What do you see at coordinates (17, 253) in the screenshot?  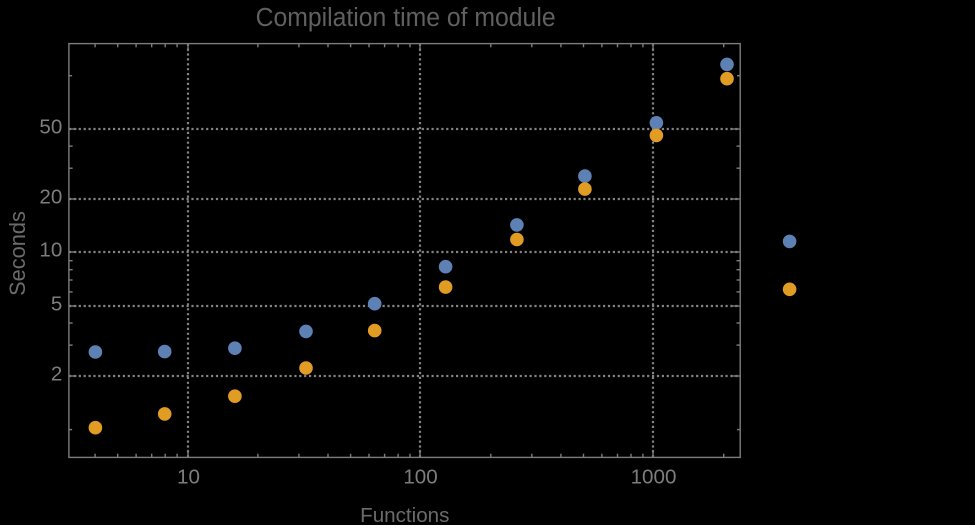 I see `svg-text: Seconds` at bounding box center [17, 253].